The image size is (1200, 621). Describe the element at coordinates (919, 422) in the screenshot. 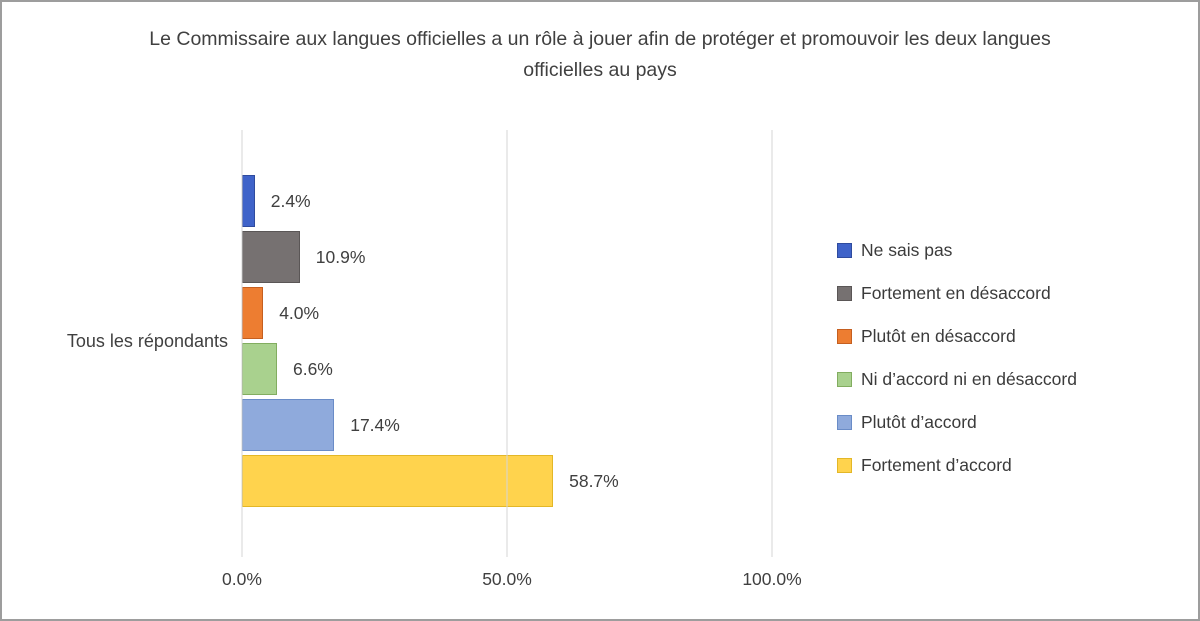

I see `legend-label: Plutôt d’accord` at that location.